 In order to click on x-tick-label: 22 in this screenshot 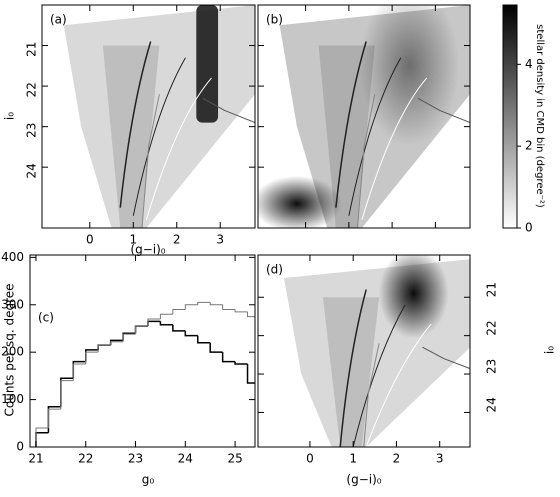, I will do `click(85, 459)`.